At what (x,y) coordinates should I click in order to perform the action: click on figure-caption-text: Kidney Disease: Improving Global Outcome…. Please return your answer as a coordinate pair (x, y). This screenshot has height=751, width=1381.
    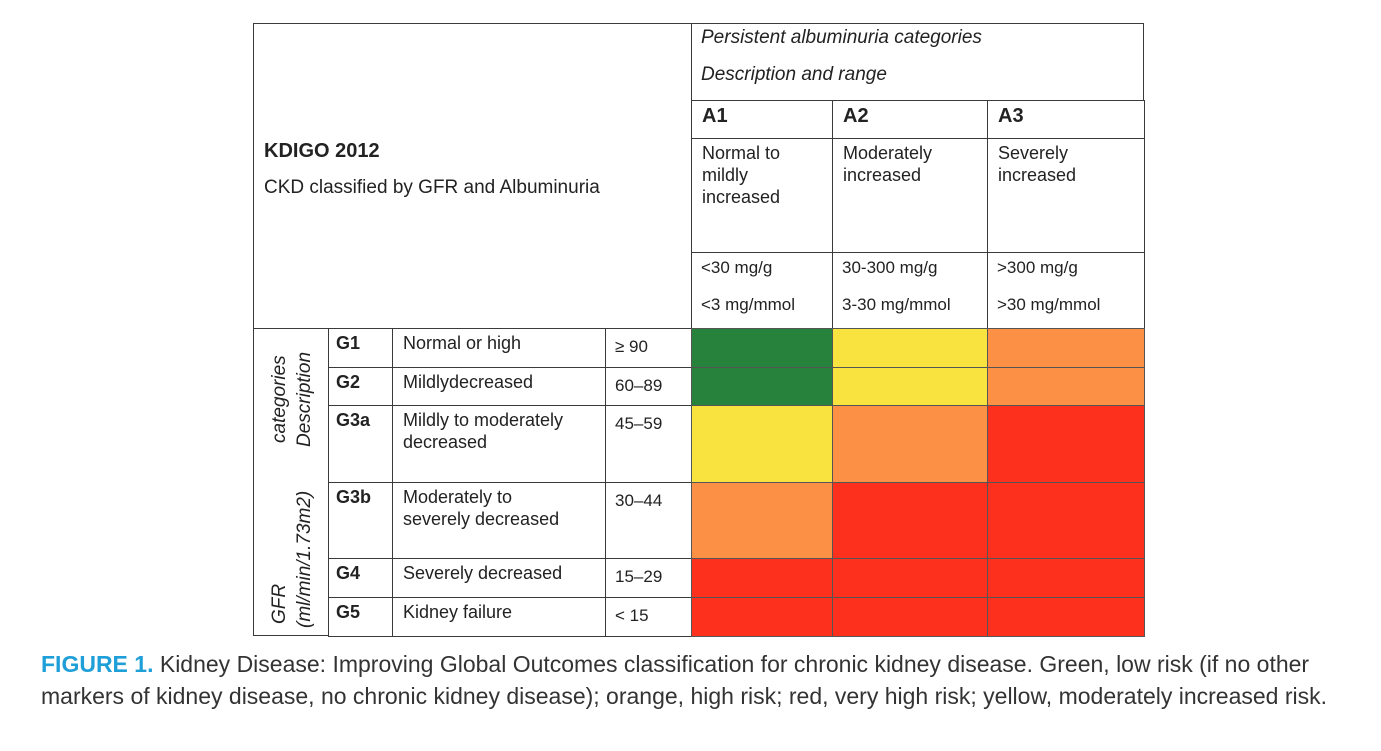
    Looking at the image, I should click on (684, 680).